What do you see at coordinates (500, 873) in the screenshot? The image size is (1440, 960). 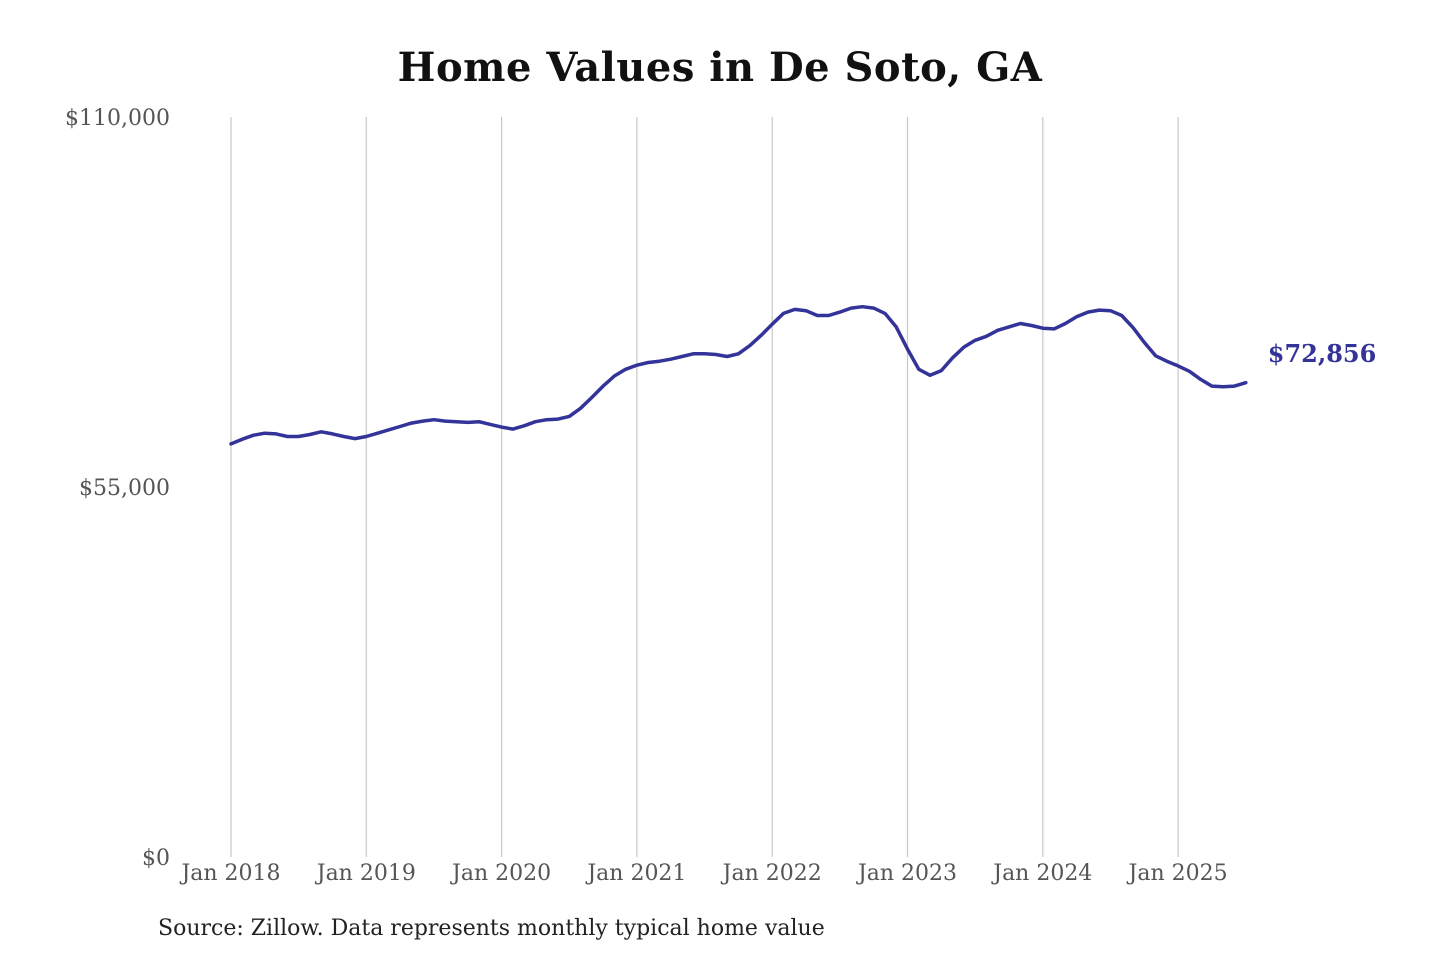 I see `x-tick-label: Jan 2020` at bounding box center [500, 873].